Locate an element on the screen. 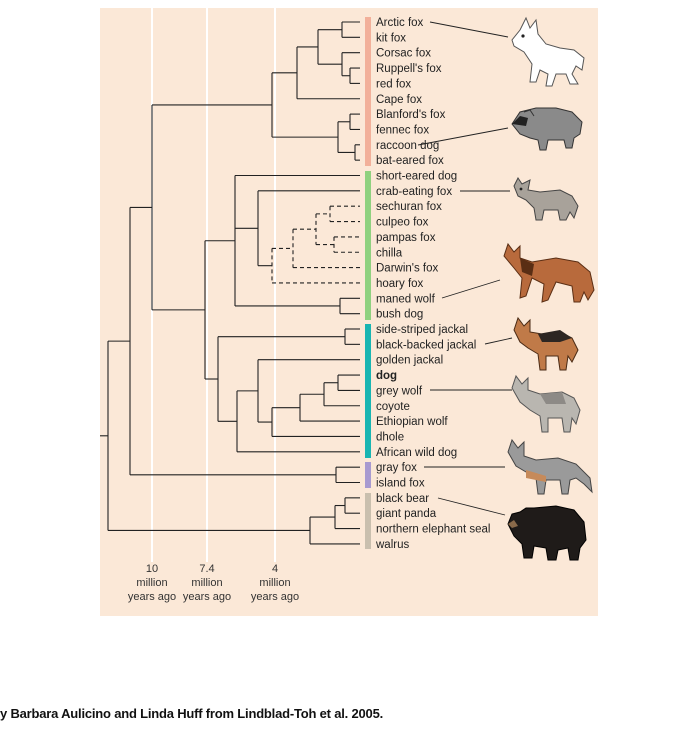  species-label: bush dog is located at coordinates (399, 315).